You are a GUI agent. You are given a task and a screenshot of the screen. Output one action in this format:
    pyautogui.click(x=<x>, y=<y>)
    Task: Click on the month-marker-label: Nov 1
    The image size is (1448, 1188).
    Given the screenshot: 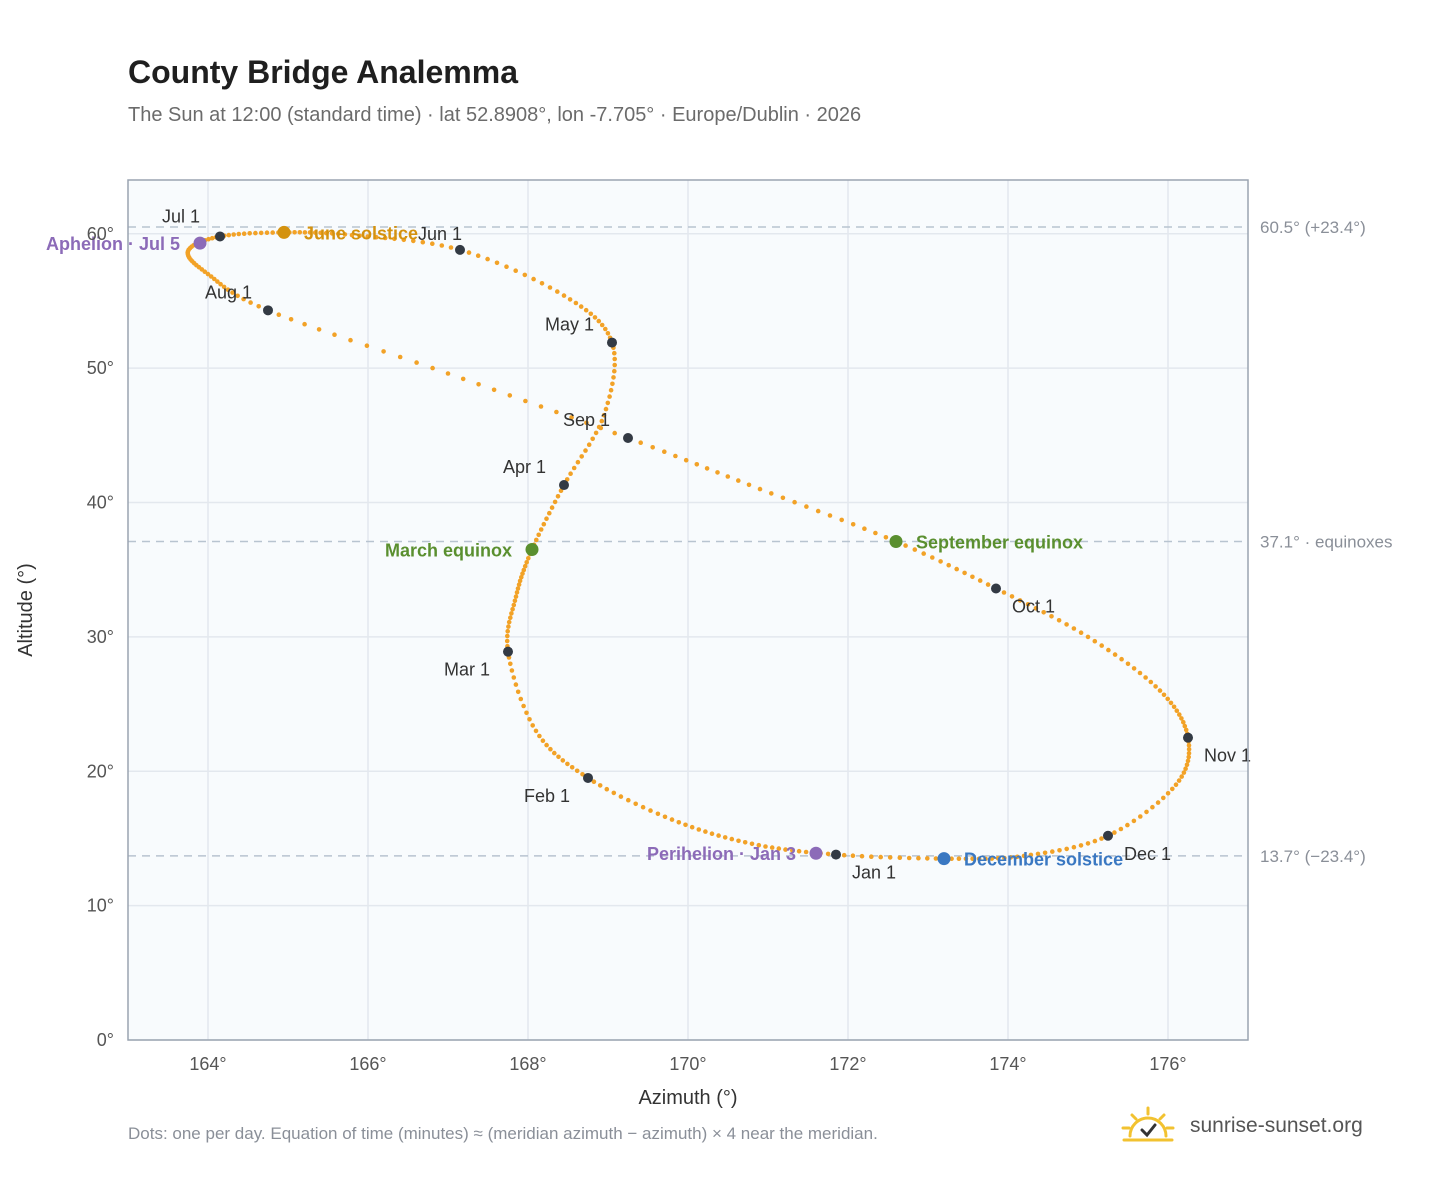 What is the action you would take?
    pyautogui.click(x=1227, y=756)
    